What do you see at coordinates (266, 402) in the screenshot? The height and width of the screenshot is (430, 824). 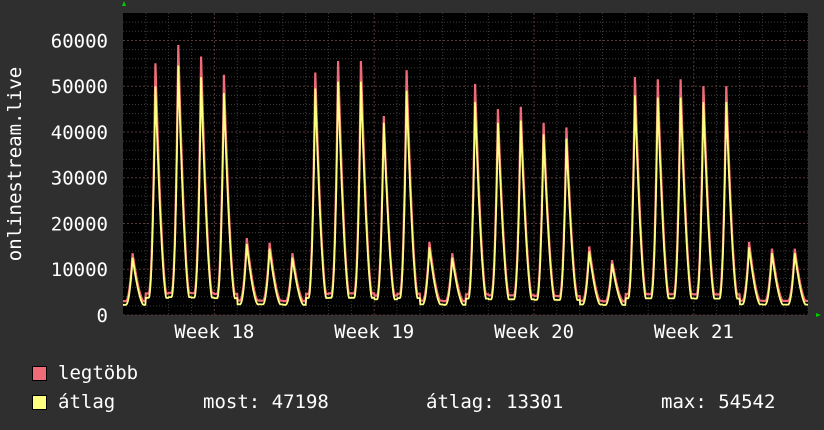 I see `stat-most: most: 47198` at bounding box center [266, 402].